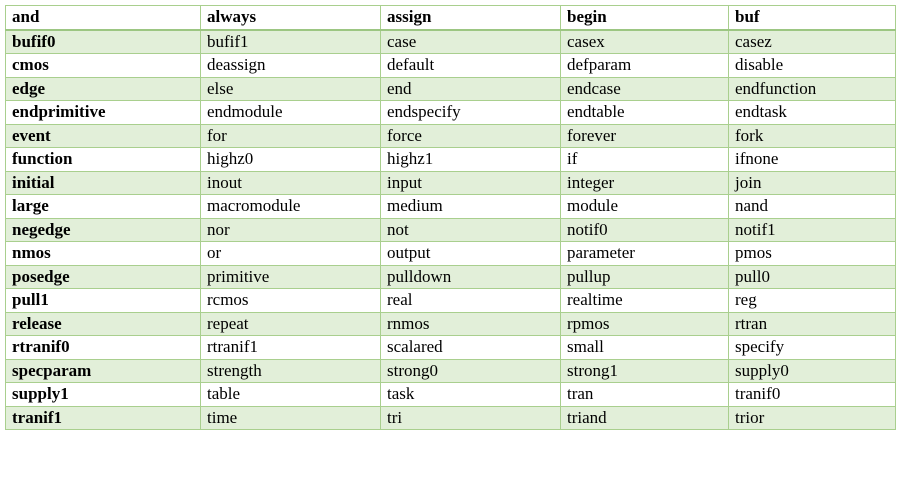 This screenshot has height=495, width=899. Describe the element at coordinates (644, 18) in the screenshot. I see `header-cell: begin` at that location.